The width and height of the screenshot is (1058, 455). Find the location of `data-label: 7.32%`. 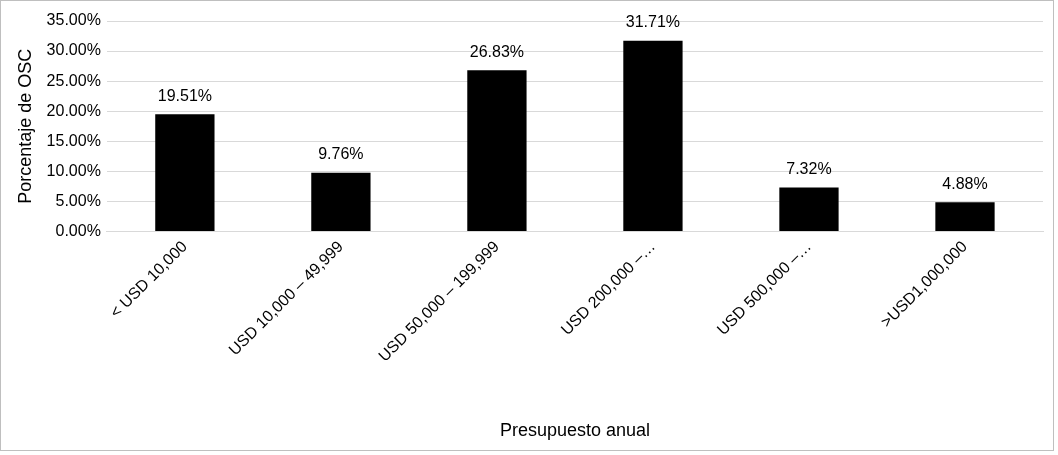

data-label: 7.32% is located at coordinates (809, 168).